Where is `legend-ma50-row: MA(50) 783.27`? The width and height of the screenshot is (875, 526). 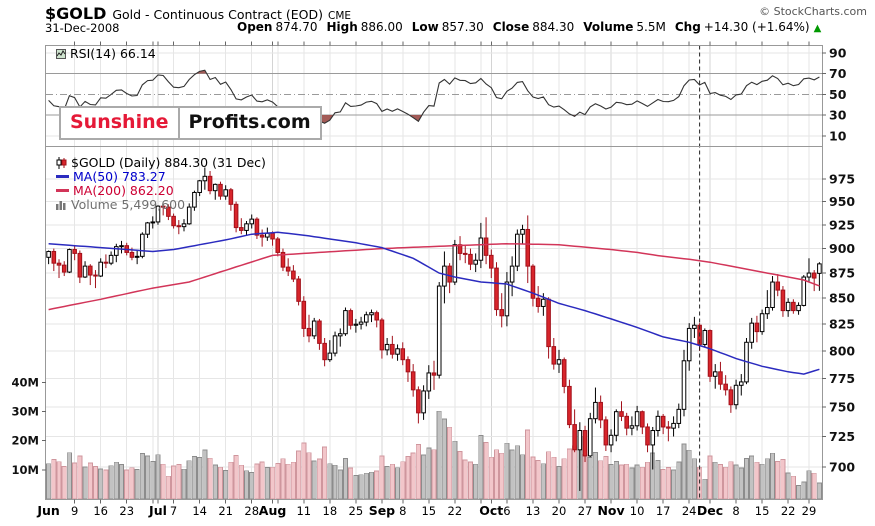
legend-ma50-row: MA(50) 783.27 is located at coordinates (161, 176).